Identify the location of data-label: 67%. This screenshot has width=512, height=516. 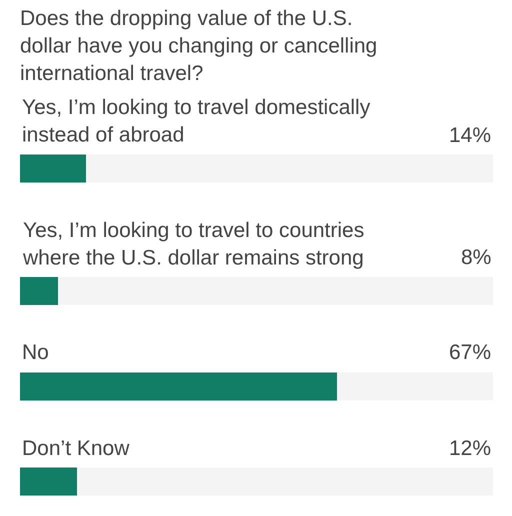
(470, 352).